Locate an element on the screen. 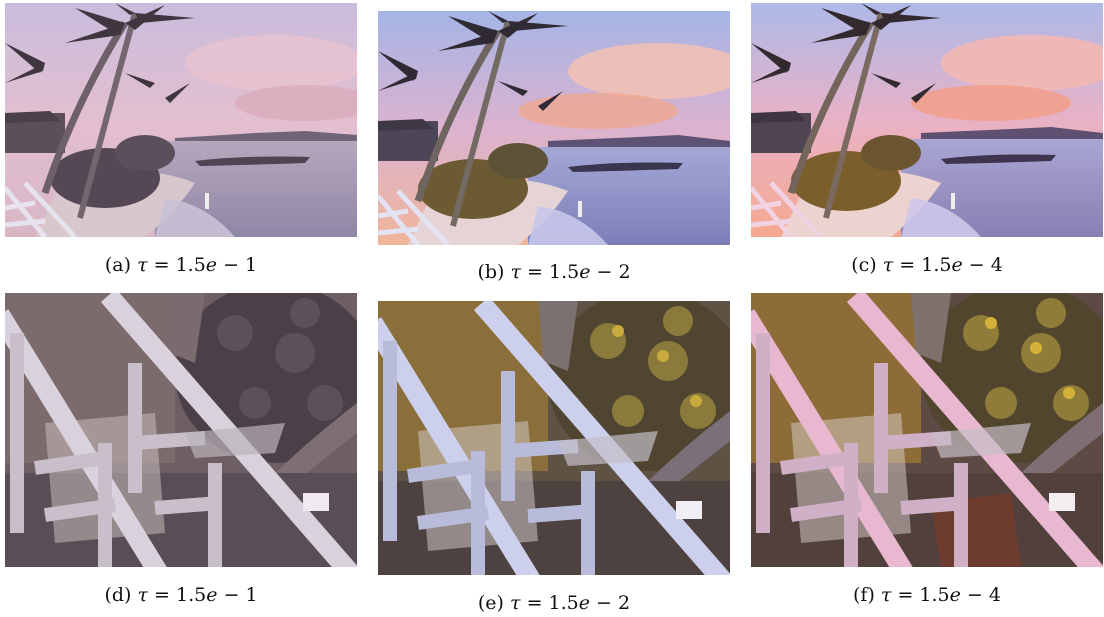 The width and height of the screenshot is (1104, 617). caption-d: (d) τ = 1.5e − 1 is located at coordinates (181, 595).